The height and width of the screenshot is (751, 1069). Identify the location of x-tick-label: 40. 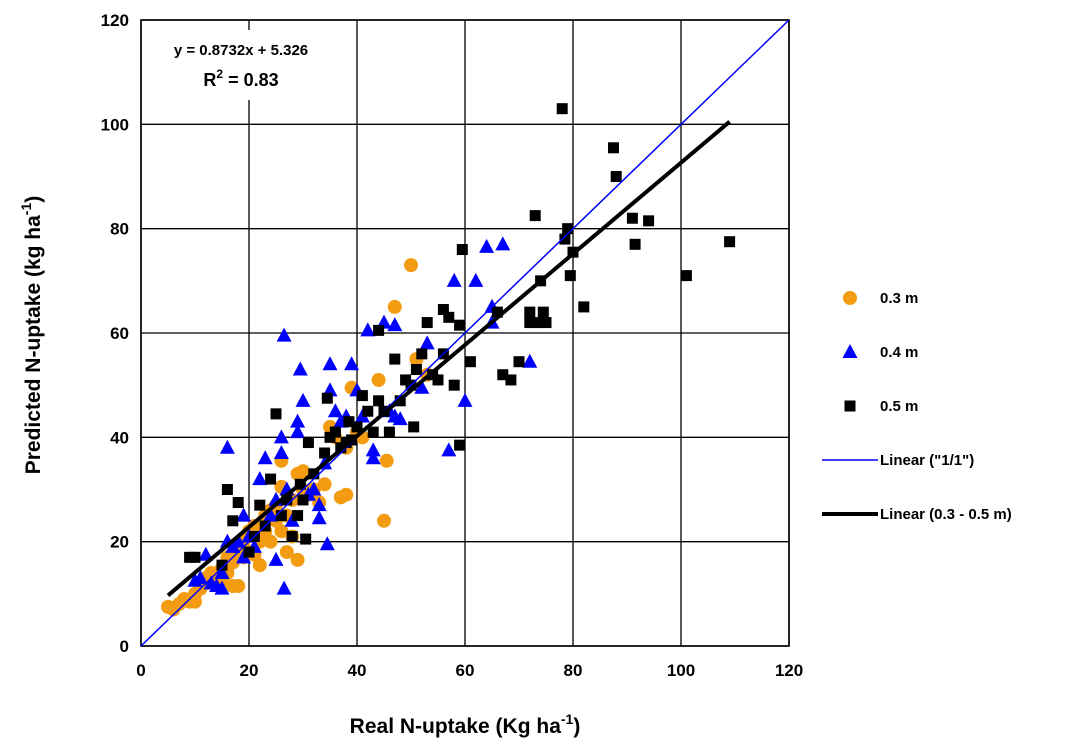
(357, 670).